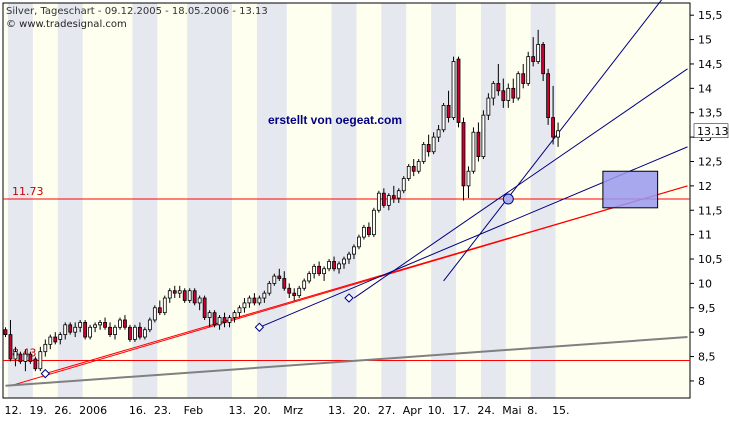 The height and width of the screenshot is (427, 729). What do you see at coordinates (462, 410) in the screenshot?
I see `x-tick-label: 17.` at bounding box center [462, 410].